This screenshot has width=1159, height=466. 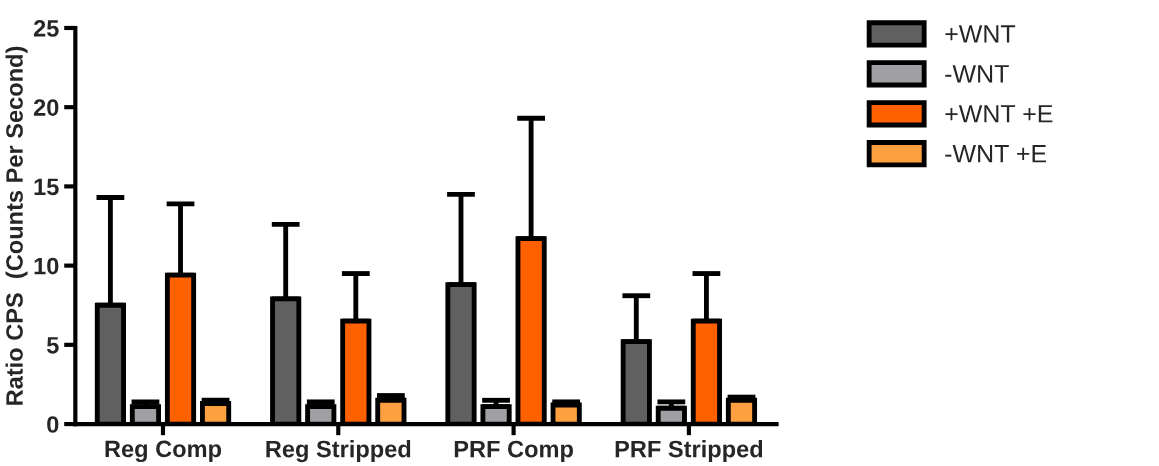 What do you see at coordinates (52, 345) in the screenshot?
I see `y-tick-label: 5` at bounding box center [52, 345].